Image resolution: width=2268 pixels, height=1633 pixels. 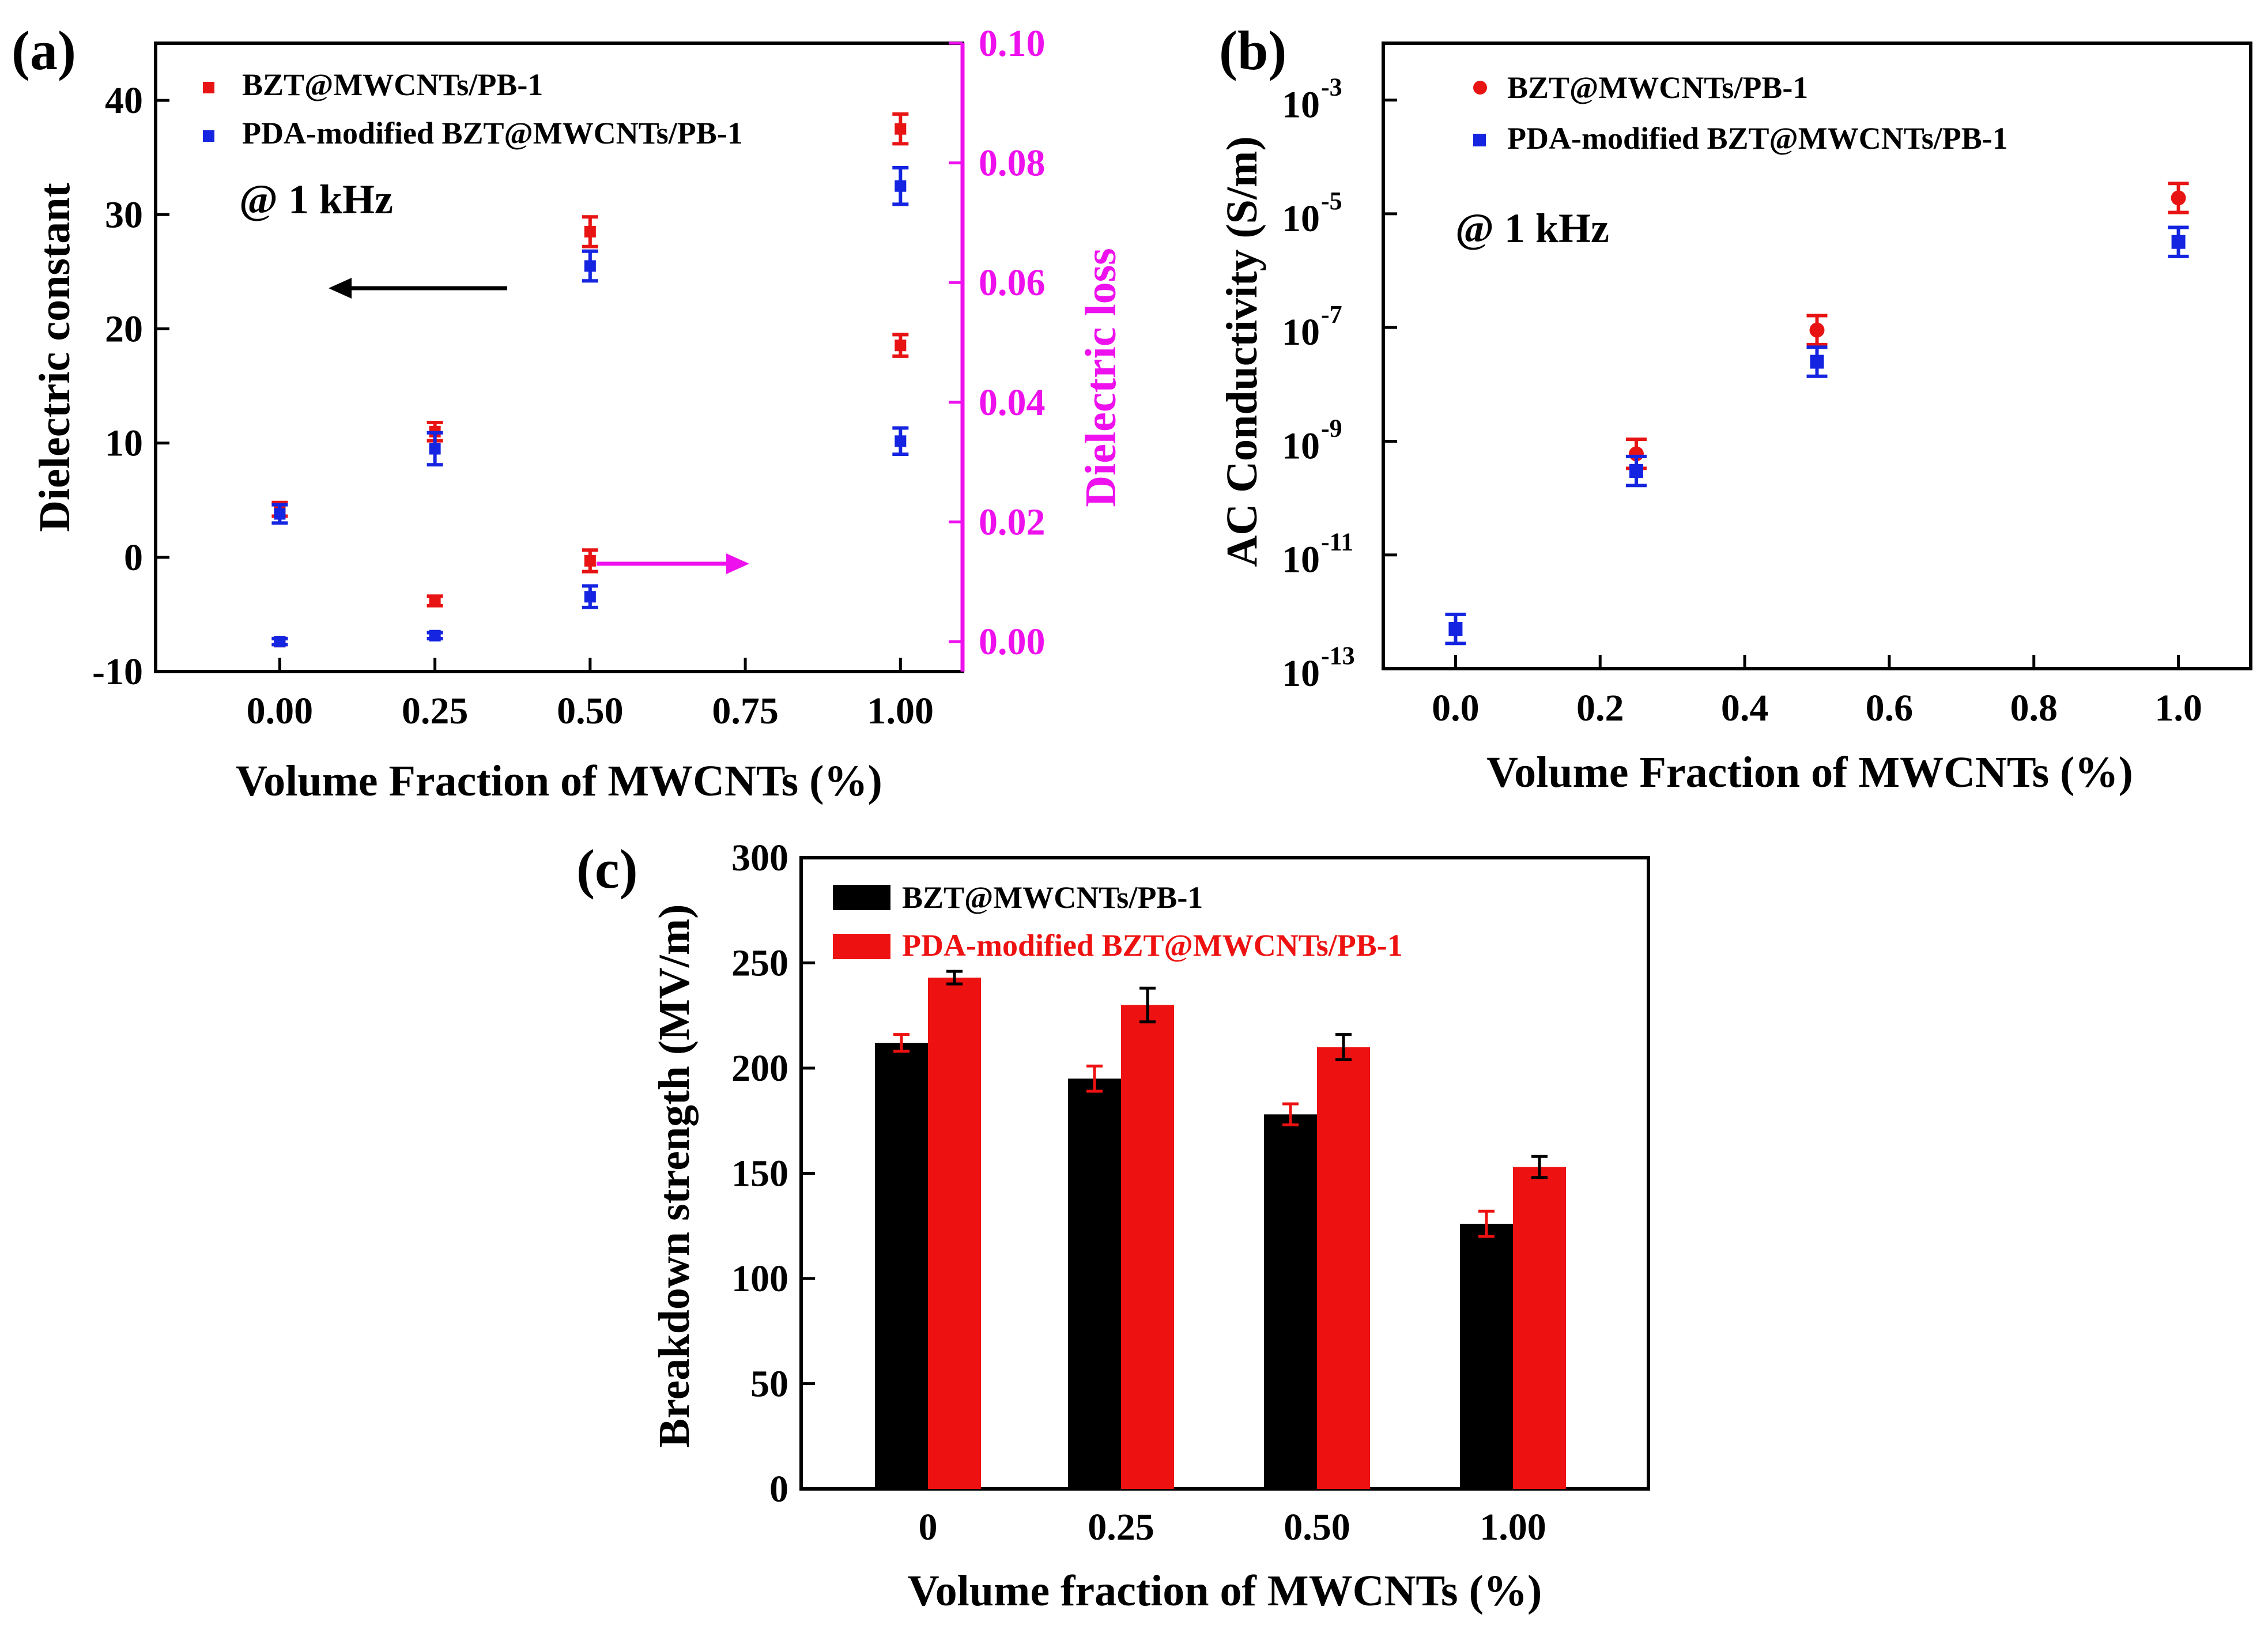 What do you see at coordinates (124, 329) in the screenshot?
I see `panel-a-y-tick-label: 20` at bounding box center [124, 329].